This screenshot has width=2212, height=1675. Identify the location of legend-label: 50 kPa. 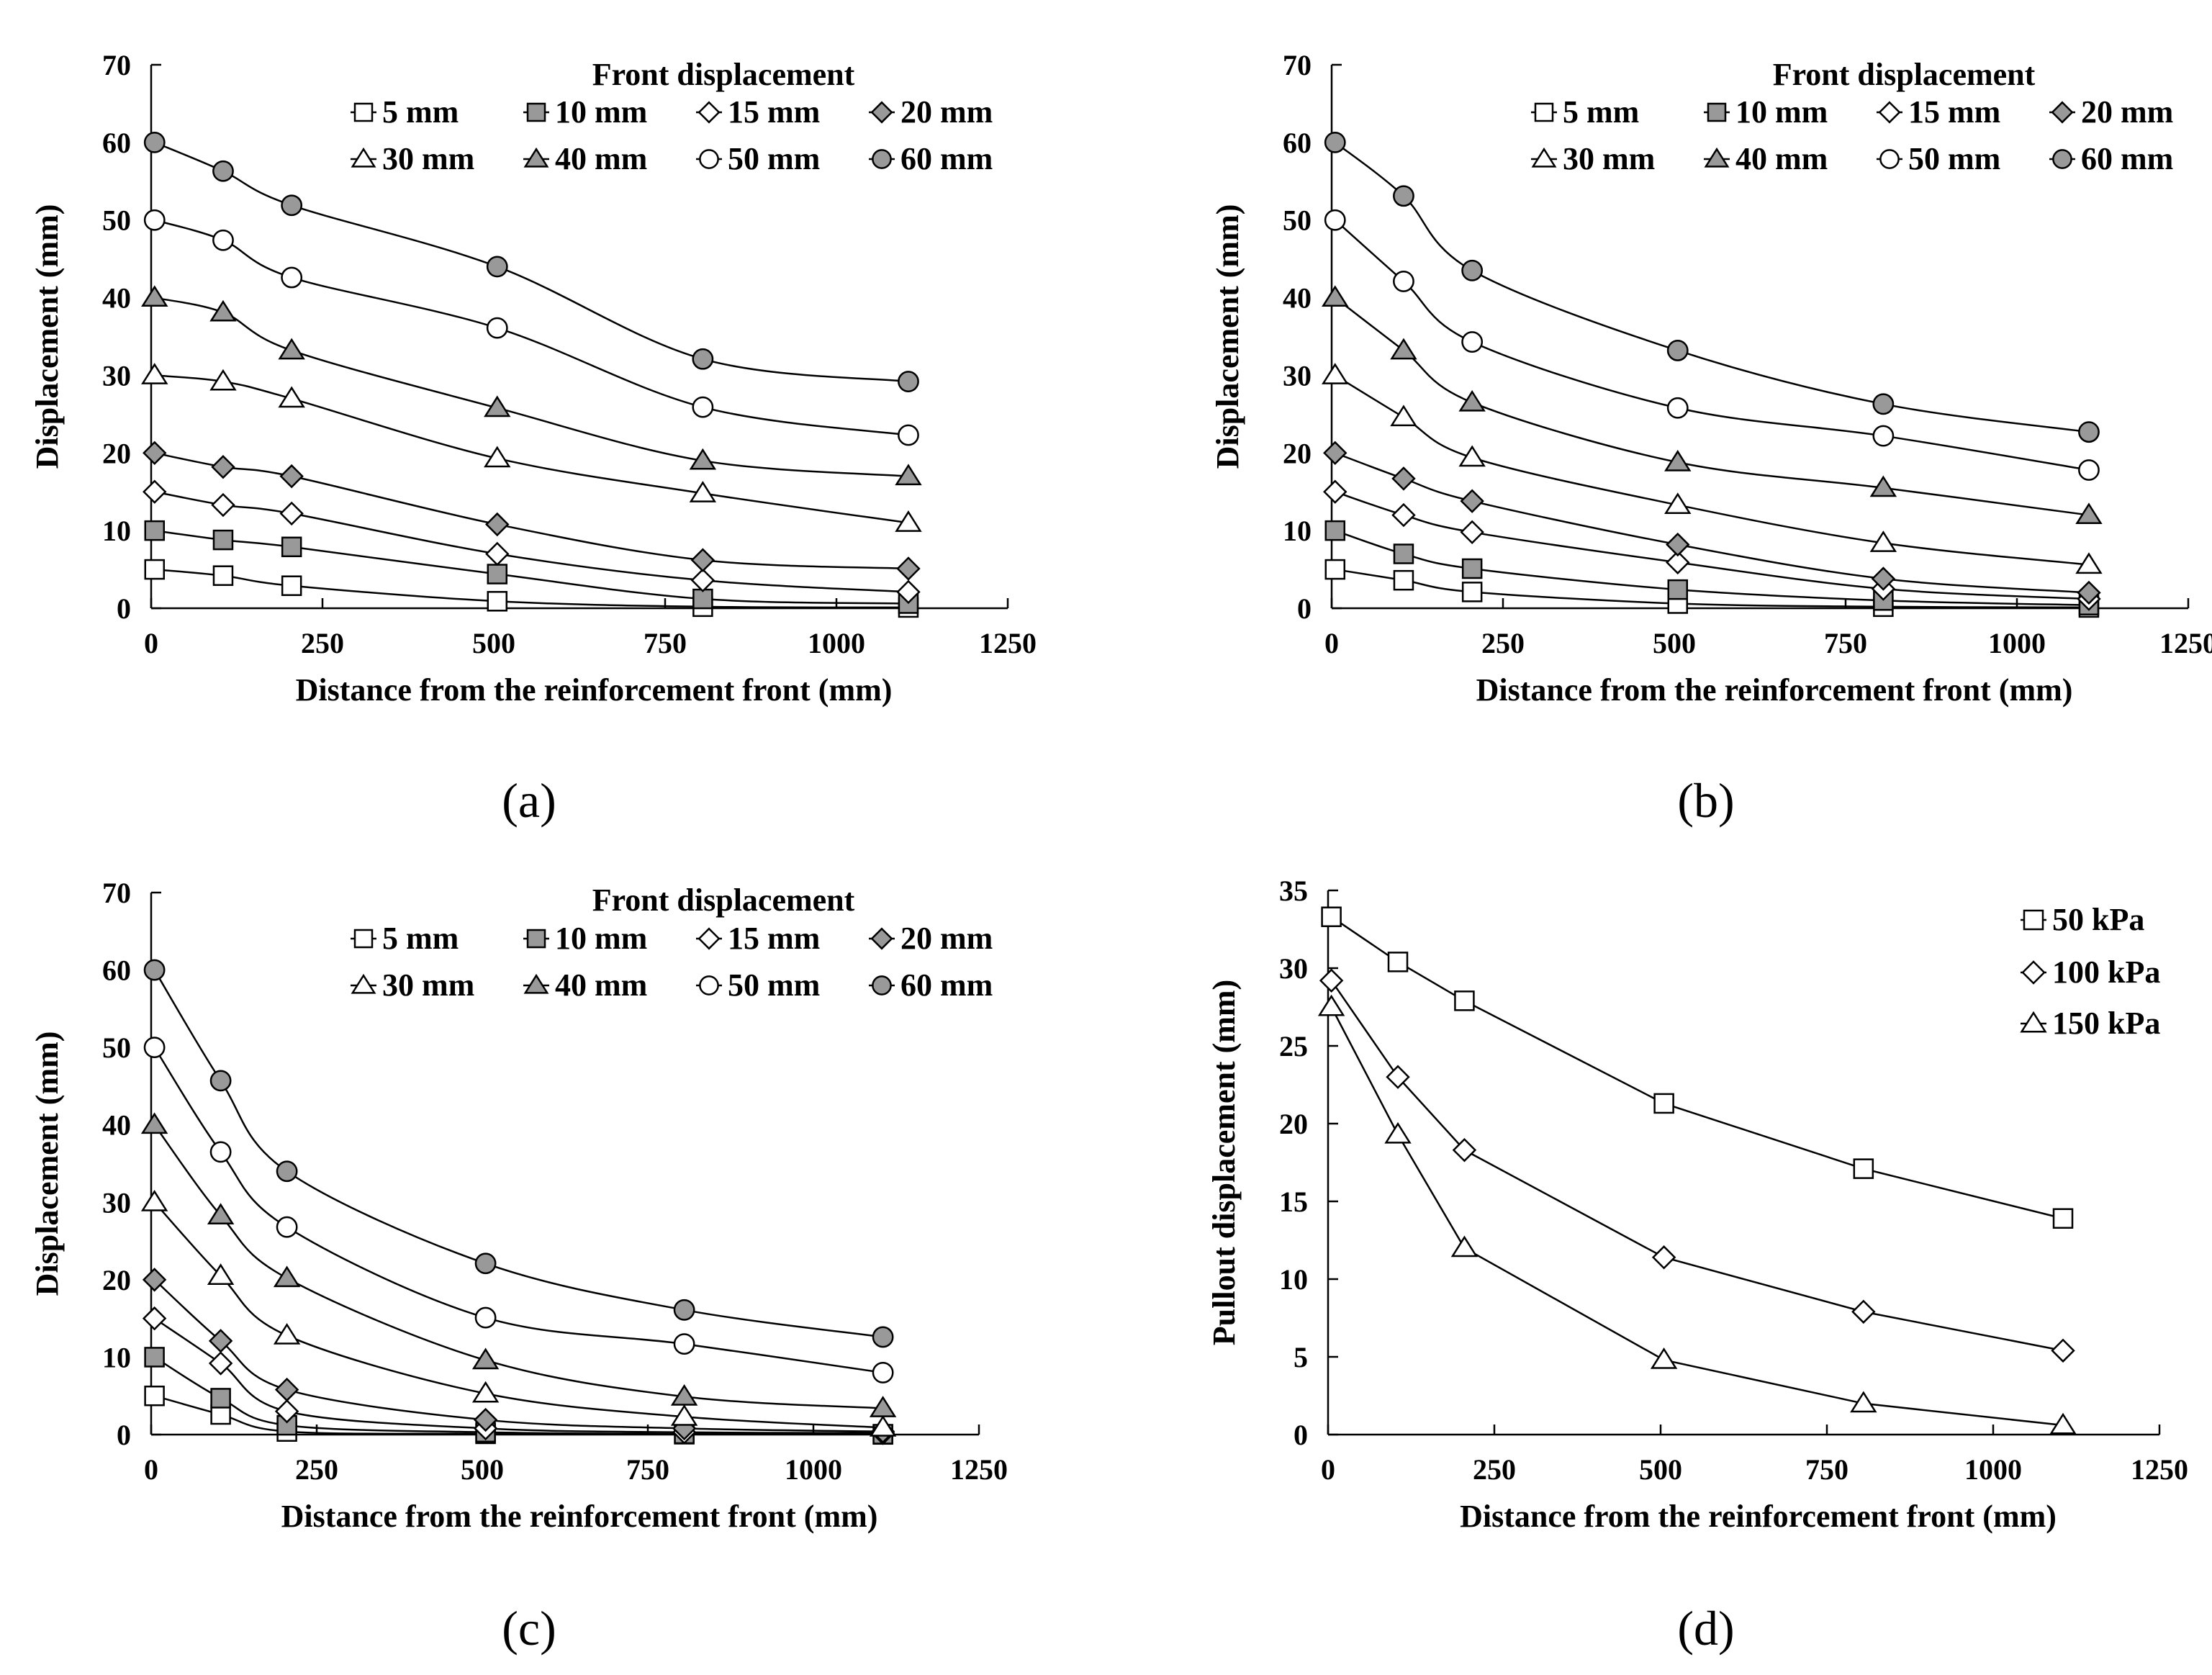
(2098, 919).